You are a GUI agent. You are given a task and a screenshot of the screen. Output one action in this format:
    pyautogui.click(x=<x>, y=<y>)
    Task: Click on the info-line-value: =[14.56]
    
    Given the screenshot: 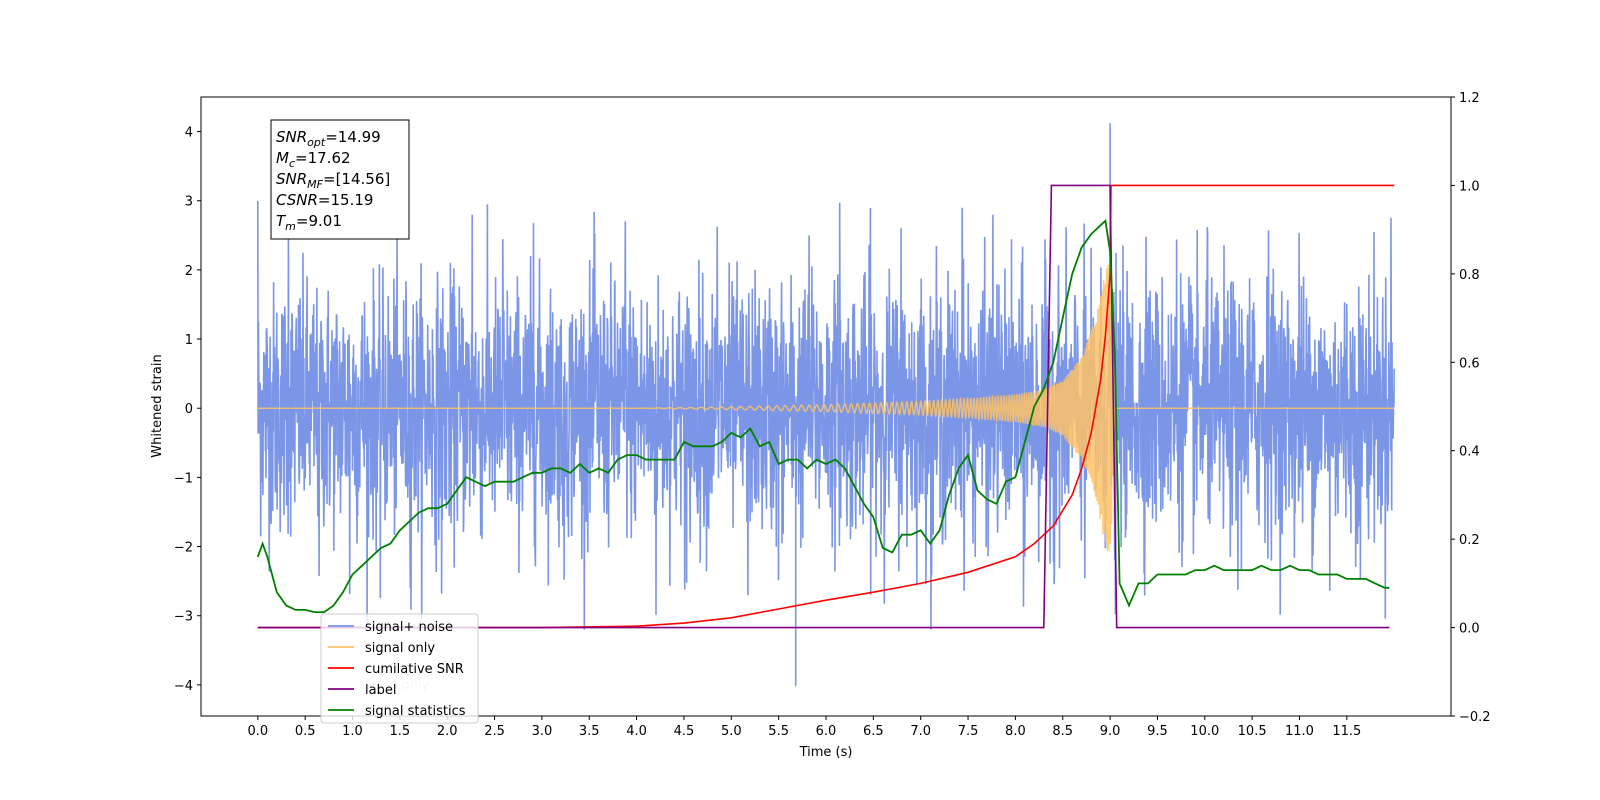 What is the action you would take?
    pyautogui.click(x=356, y=179)
    